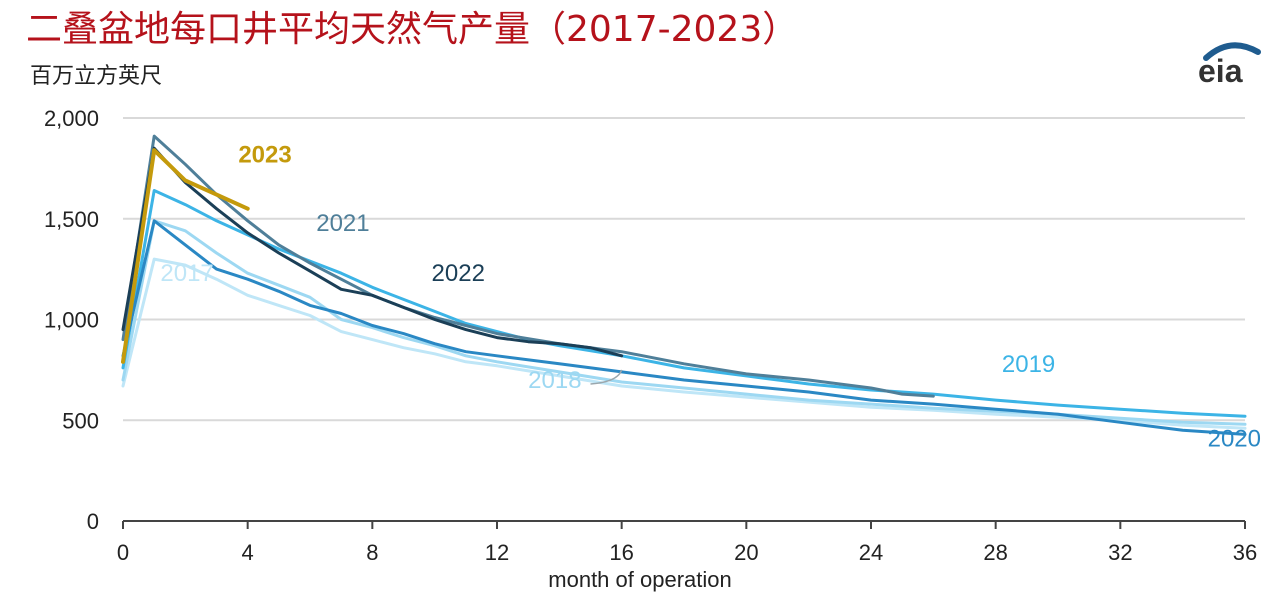  Describe the element at coordinates (96, 76) in the screenshot. I see `unit-label: 百万立方英尺` at that location.